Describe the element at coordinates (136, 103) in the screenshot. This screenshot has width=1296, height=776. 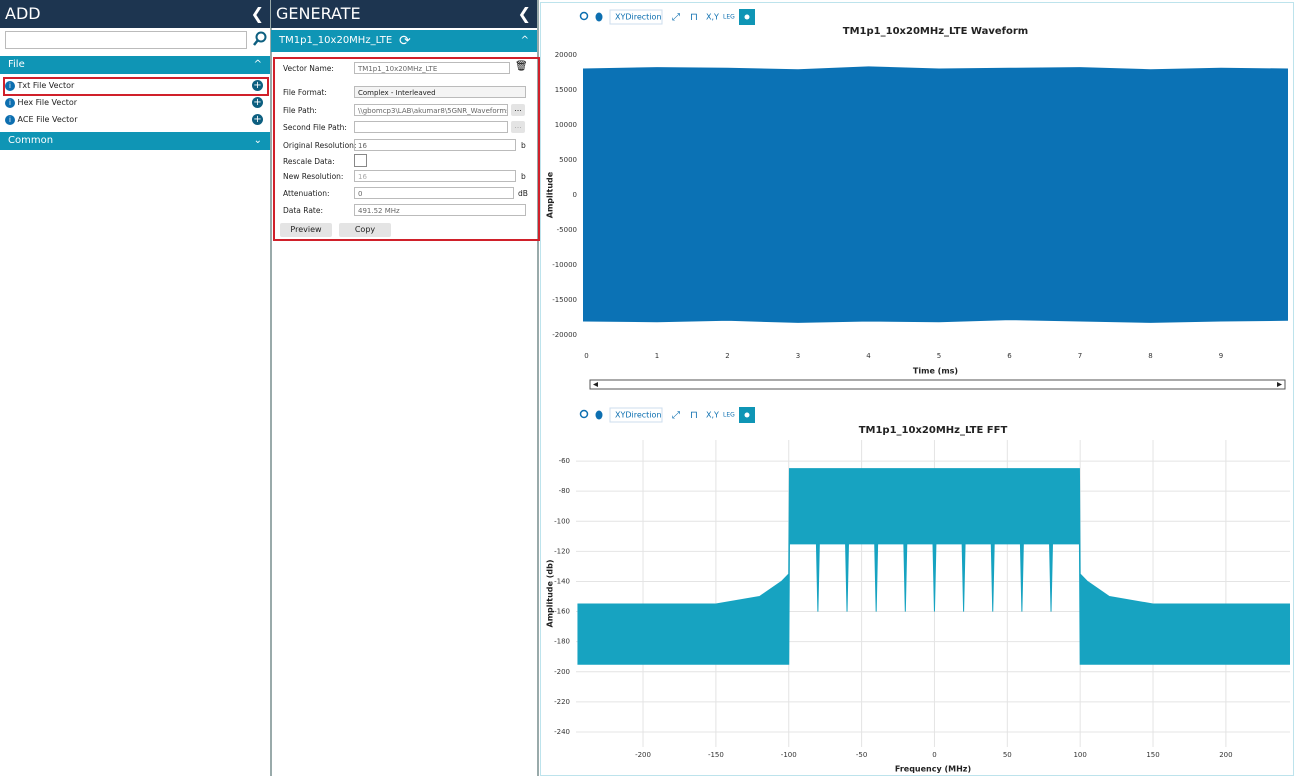
I see `vector-item: i Hex File Vector +` at that location.